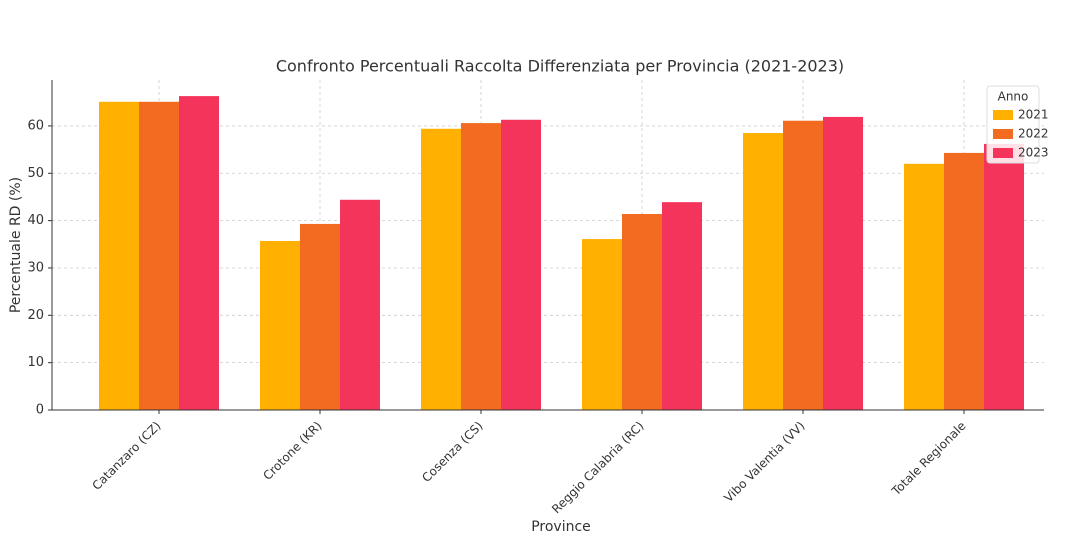 The width and height of the screenshot is (1080, 544). What do you see at coordinates (1033, 115) in the screenshot?
I see `legend-label: 2021` at bounding box center [1033, 115].